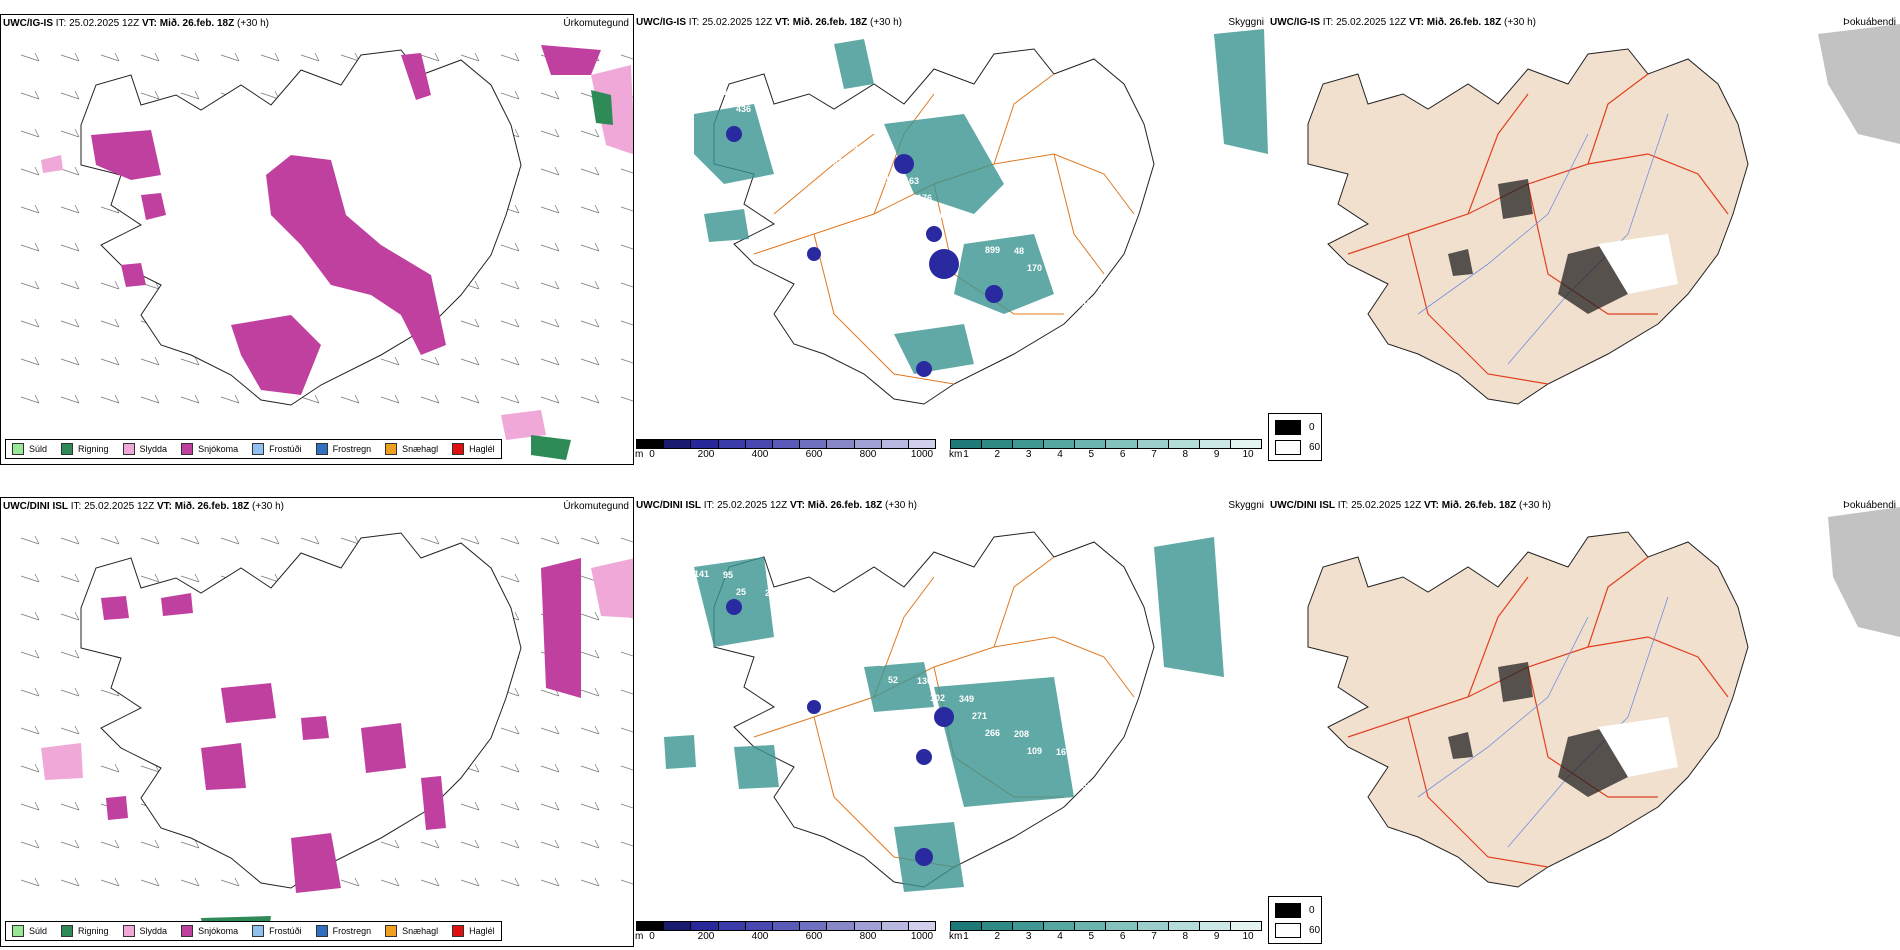  I want to click on visibility-label: 330, so click(840, 162).